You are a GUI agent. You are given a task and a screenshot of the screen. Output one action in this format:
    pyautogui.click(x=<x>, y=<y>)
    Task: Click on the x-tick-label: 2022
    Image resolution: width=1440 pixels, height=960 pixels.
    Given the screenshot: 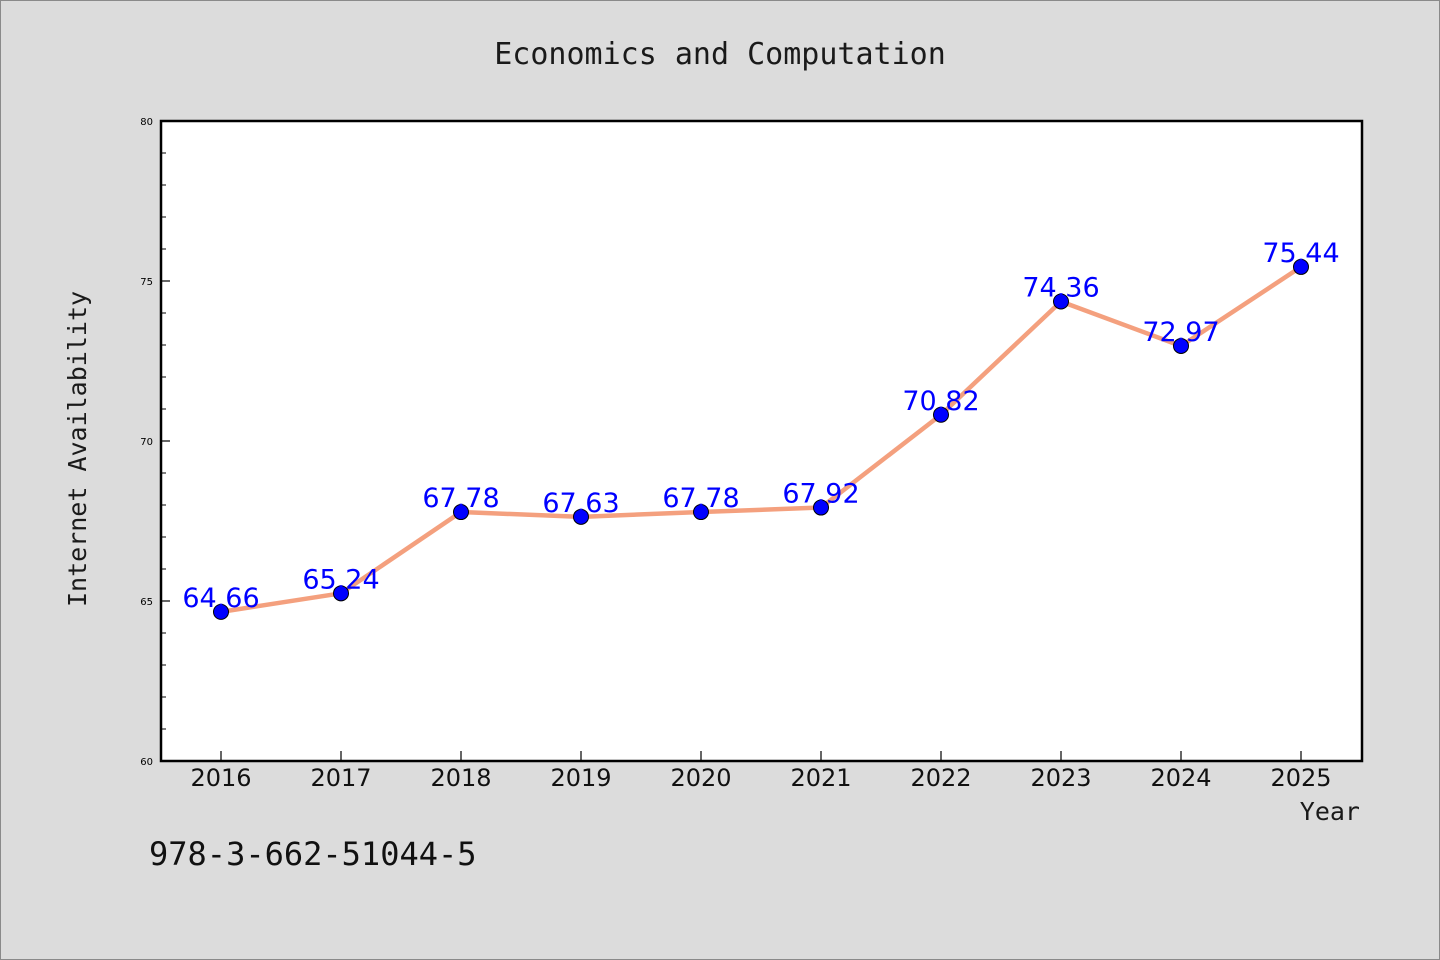 What is the action you would take?
    pyautogui.click(x=940, y=778)
    